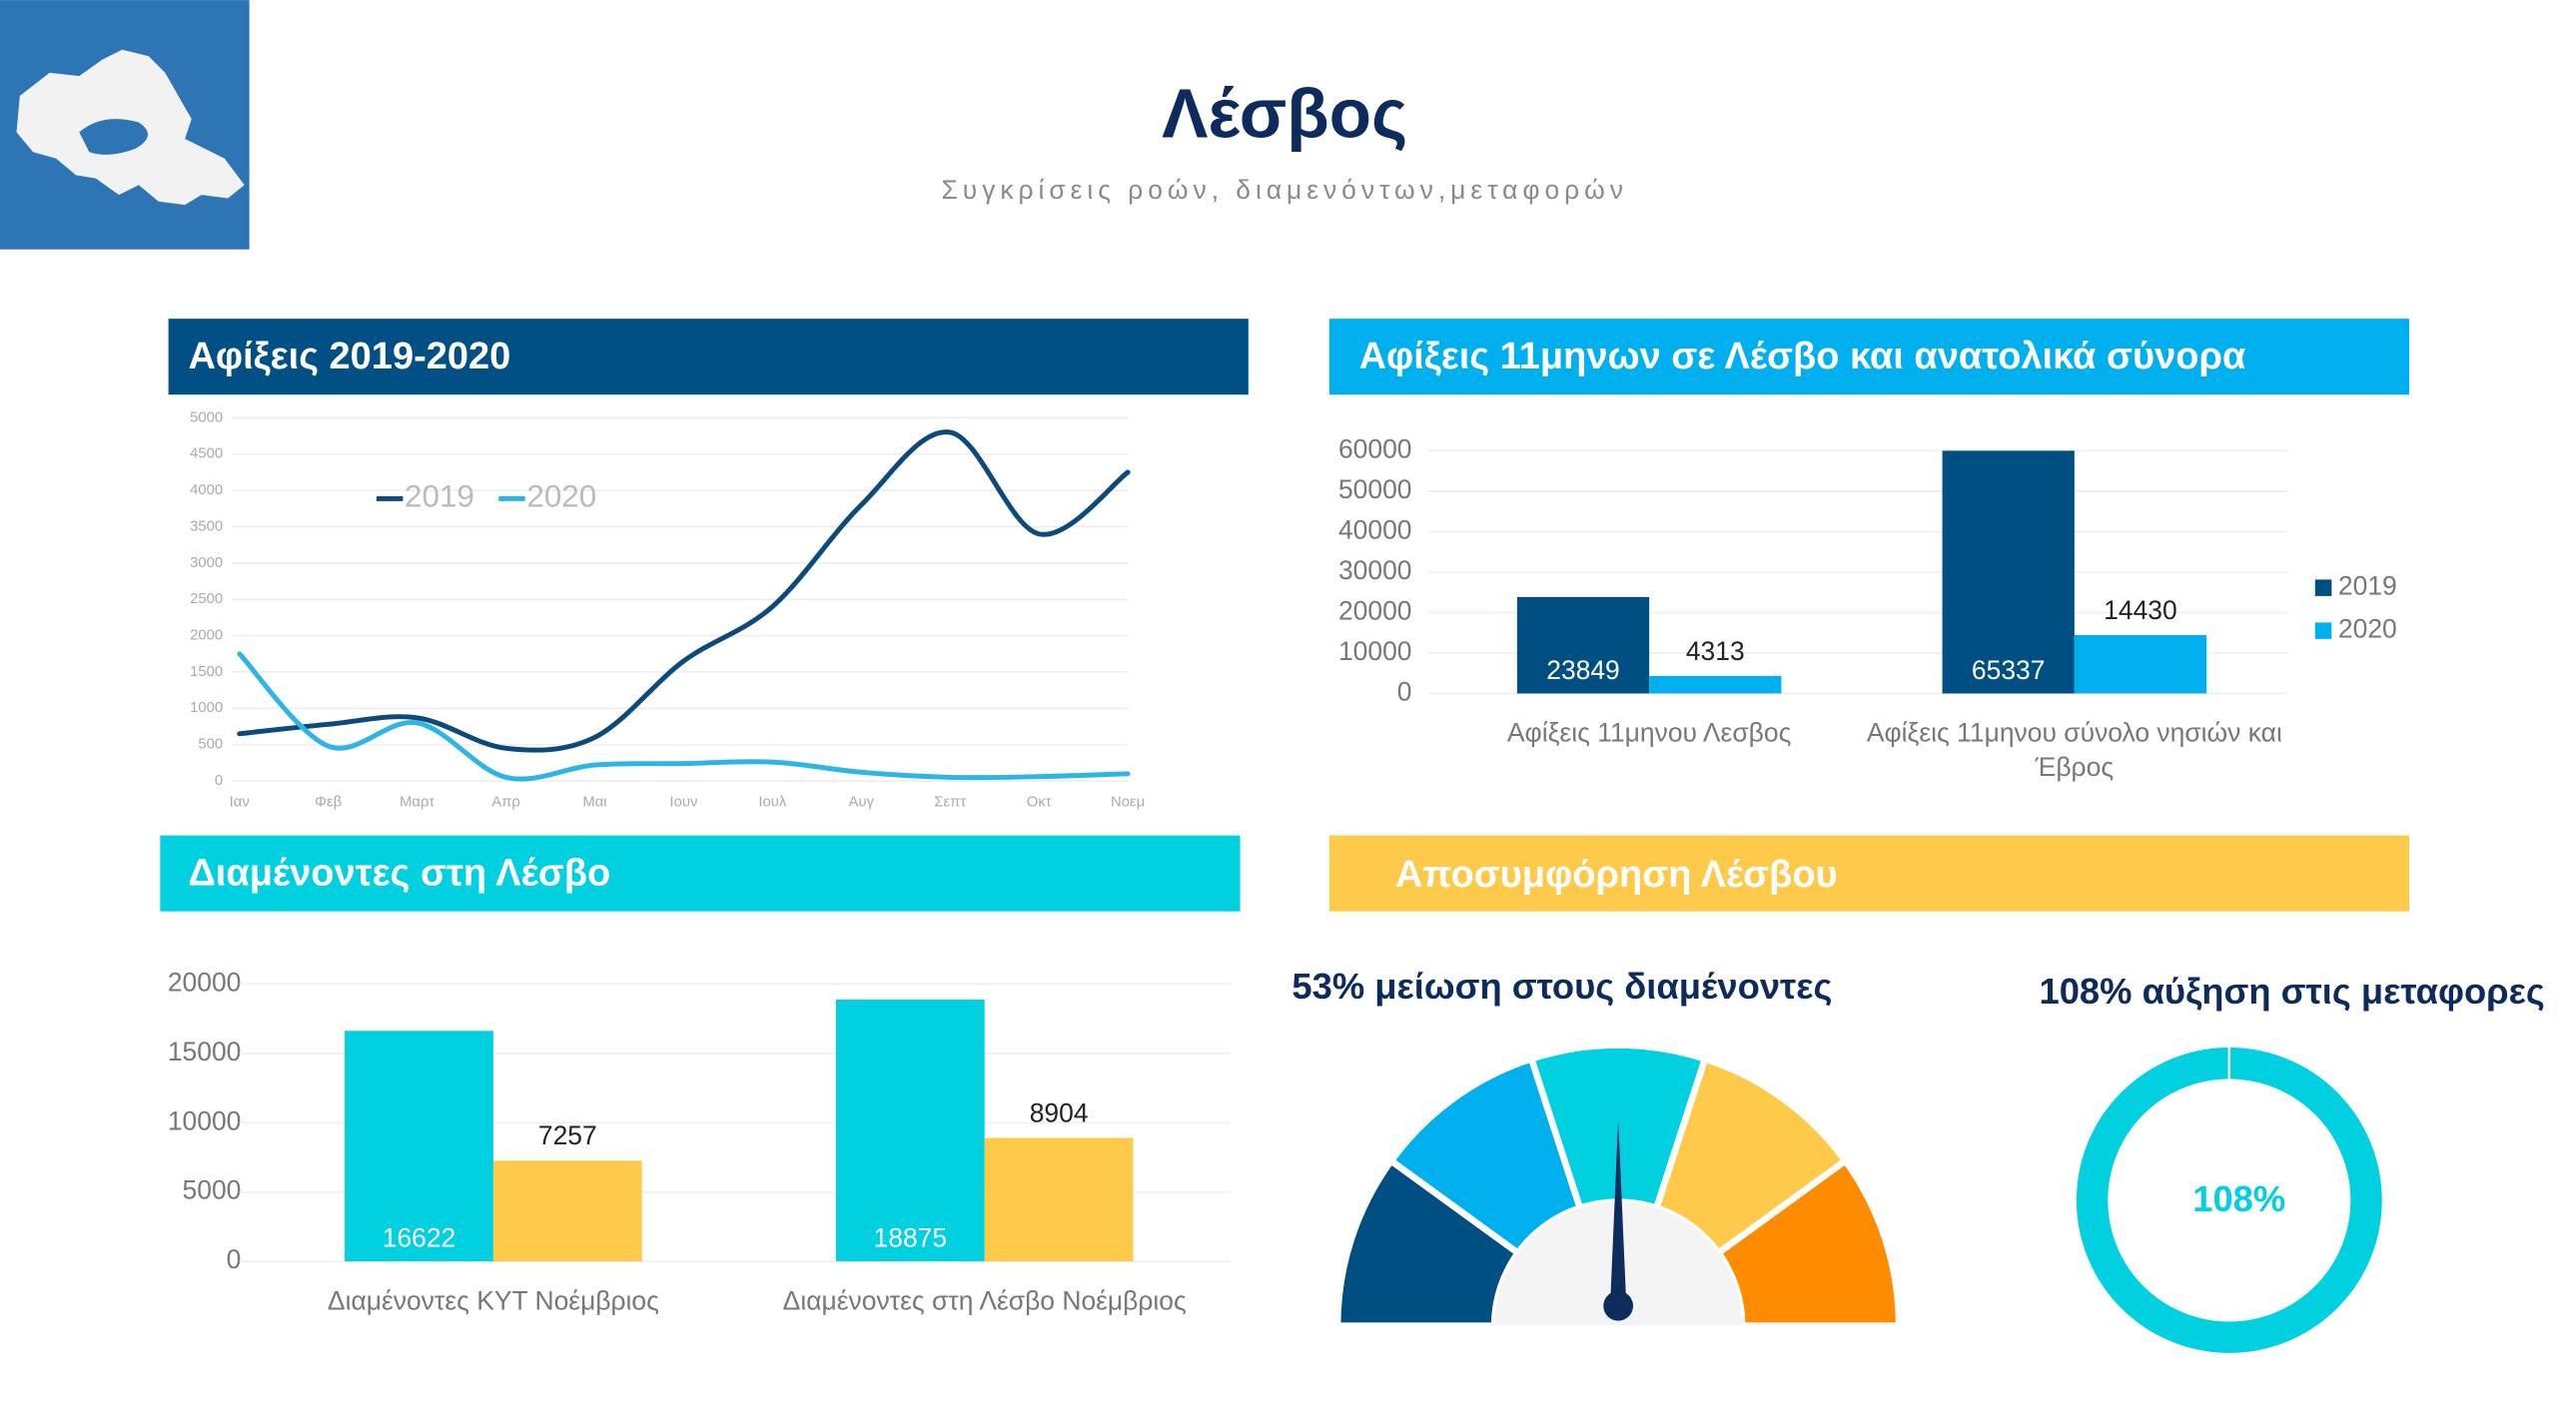 Image resolution: width=2576 pixels, height=1415 pixels. Describe the element at coordinates (1562, 986) in the screenshot. I see `gauge-title: 53% μείωση στους διαμένοντες` at that location.